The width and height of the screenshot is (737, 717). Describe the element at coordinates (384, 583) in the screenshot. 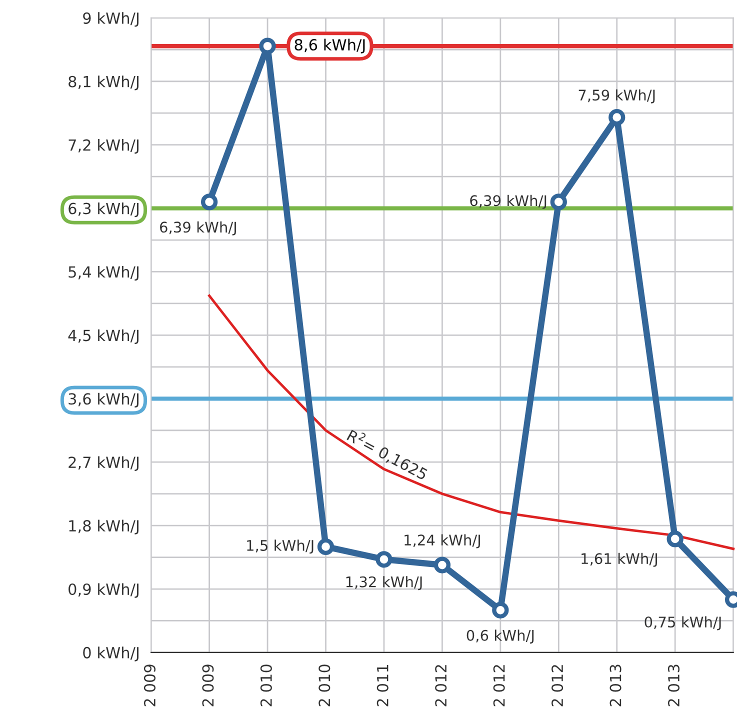

I see `data-label: 1,32 kWh/J` at that location.